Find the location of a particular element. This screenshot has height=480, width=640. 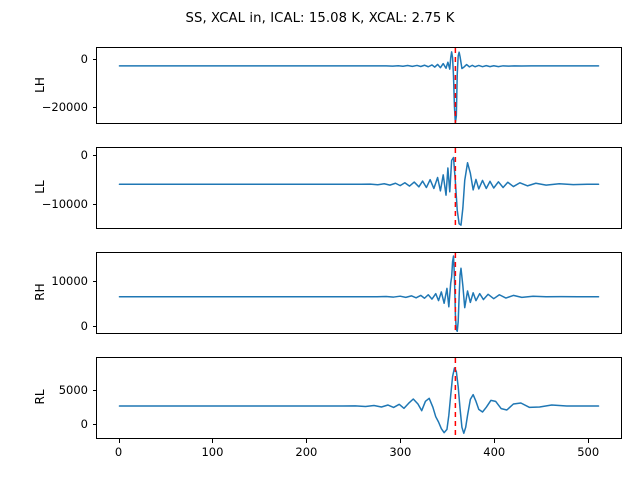

y-tick-label: −10000 is located at coordinates (64, 203).